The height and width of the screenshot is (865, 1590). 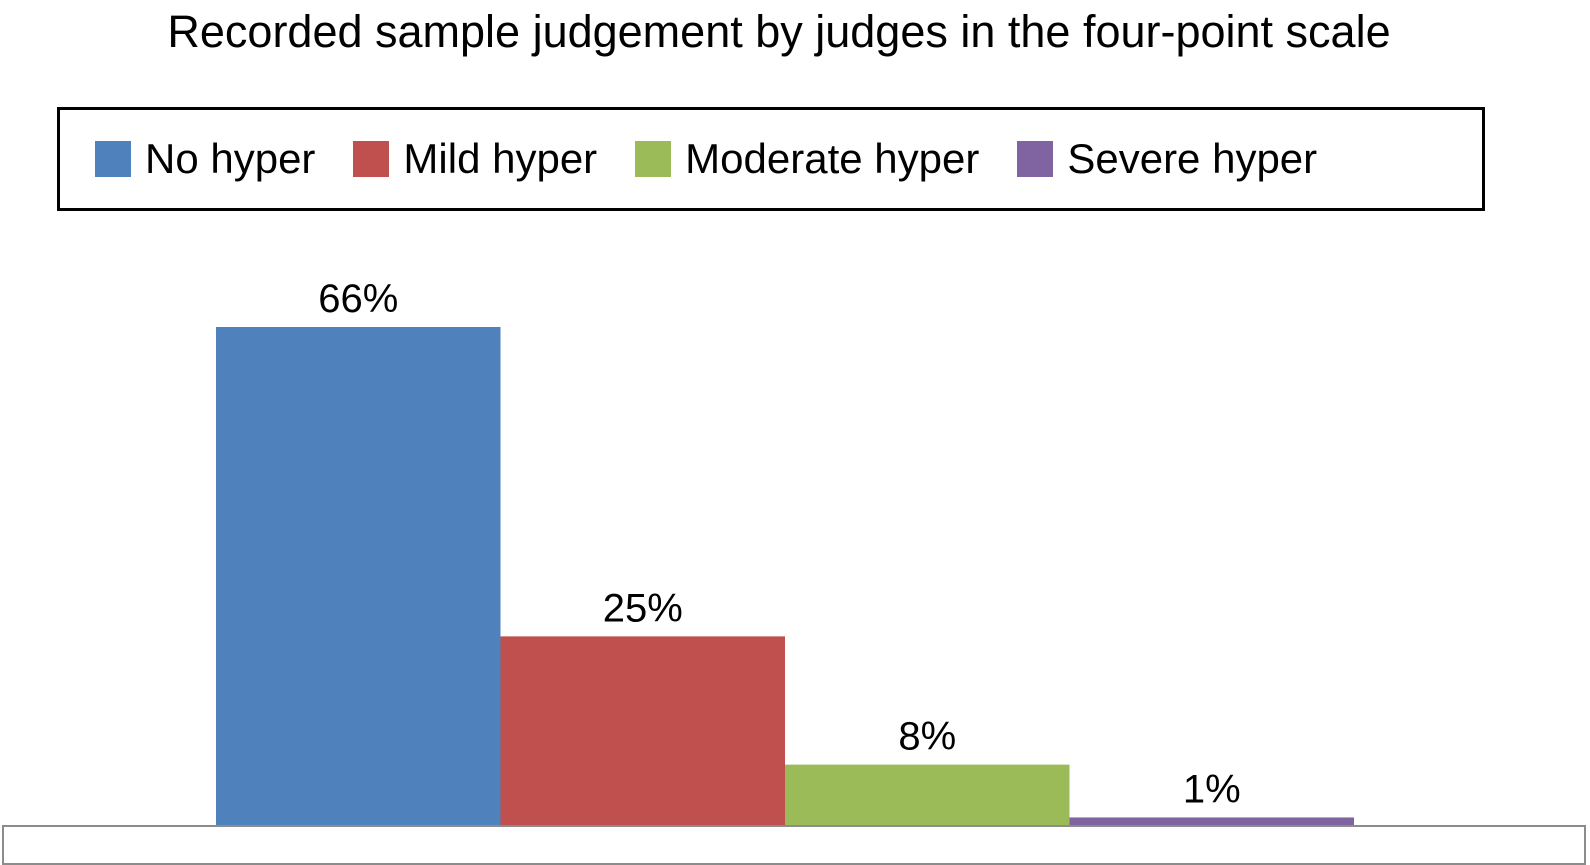 What do you see at coordinates (927, 737) in the screenshot?
I see `data-label: 8%` at bounding box center [927, 737].